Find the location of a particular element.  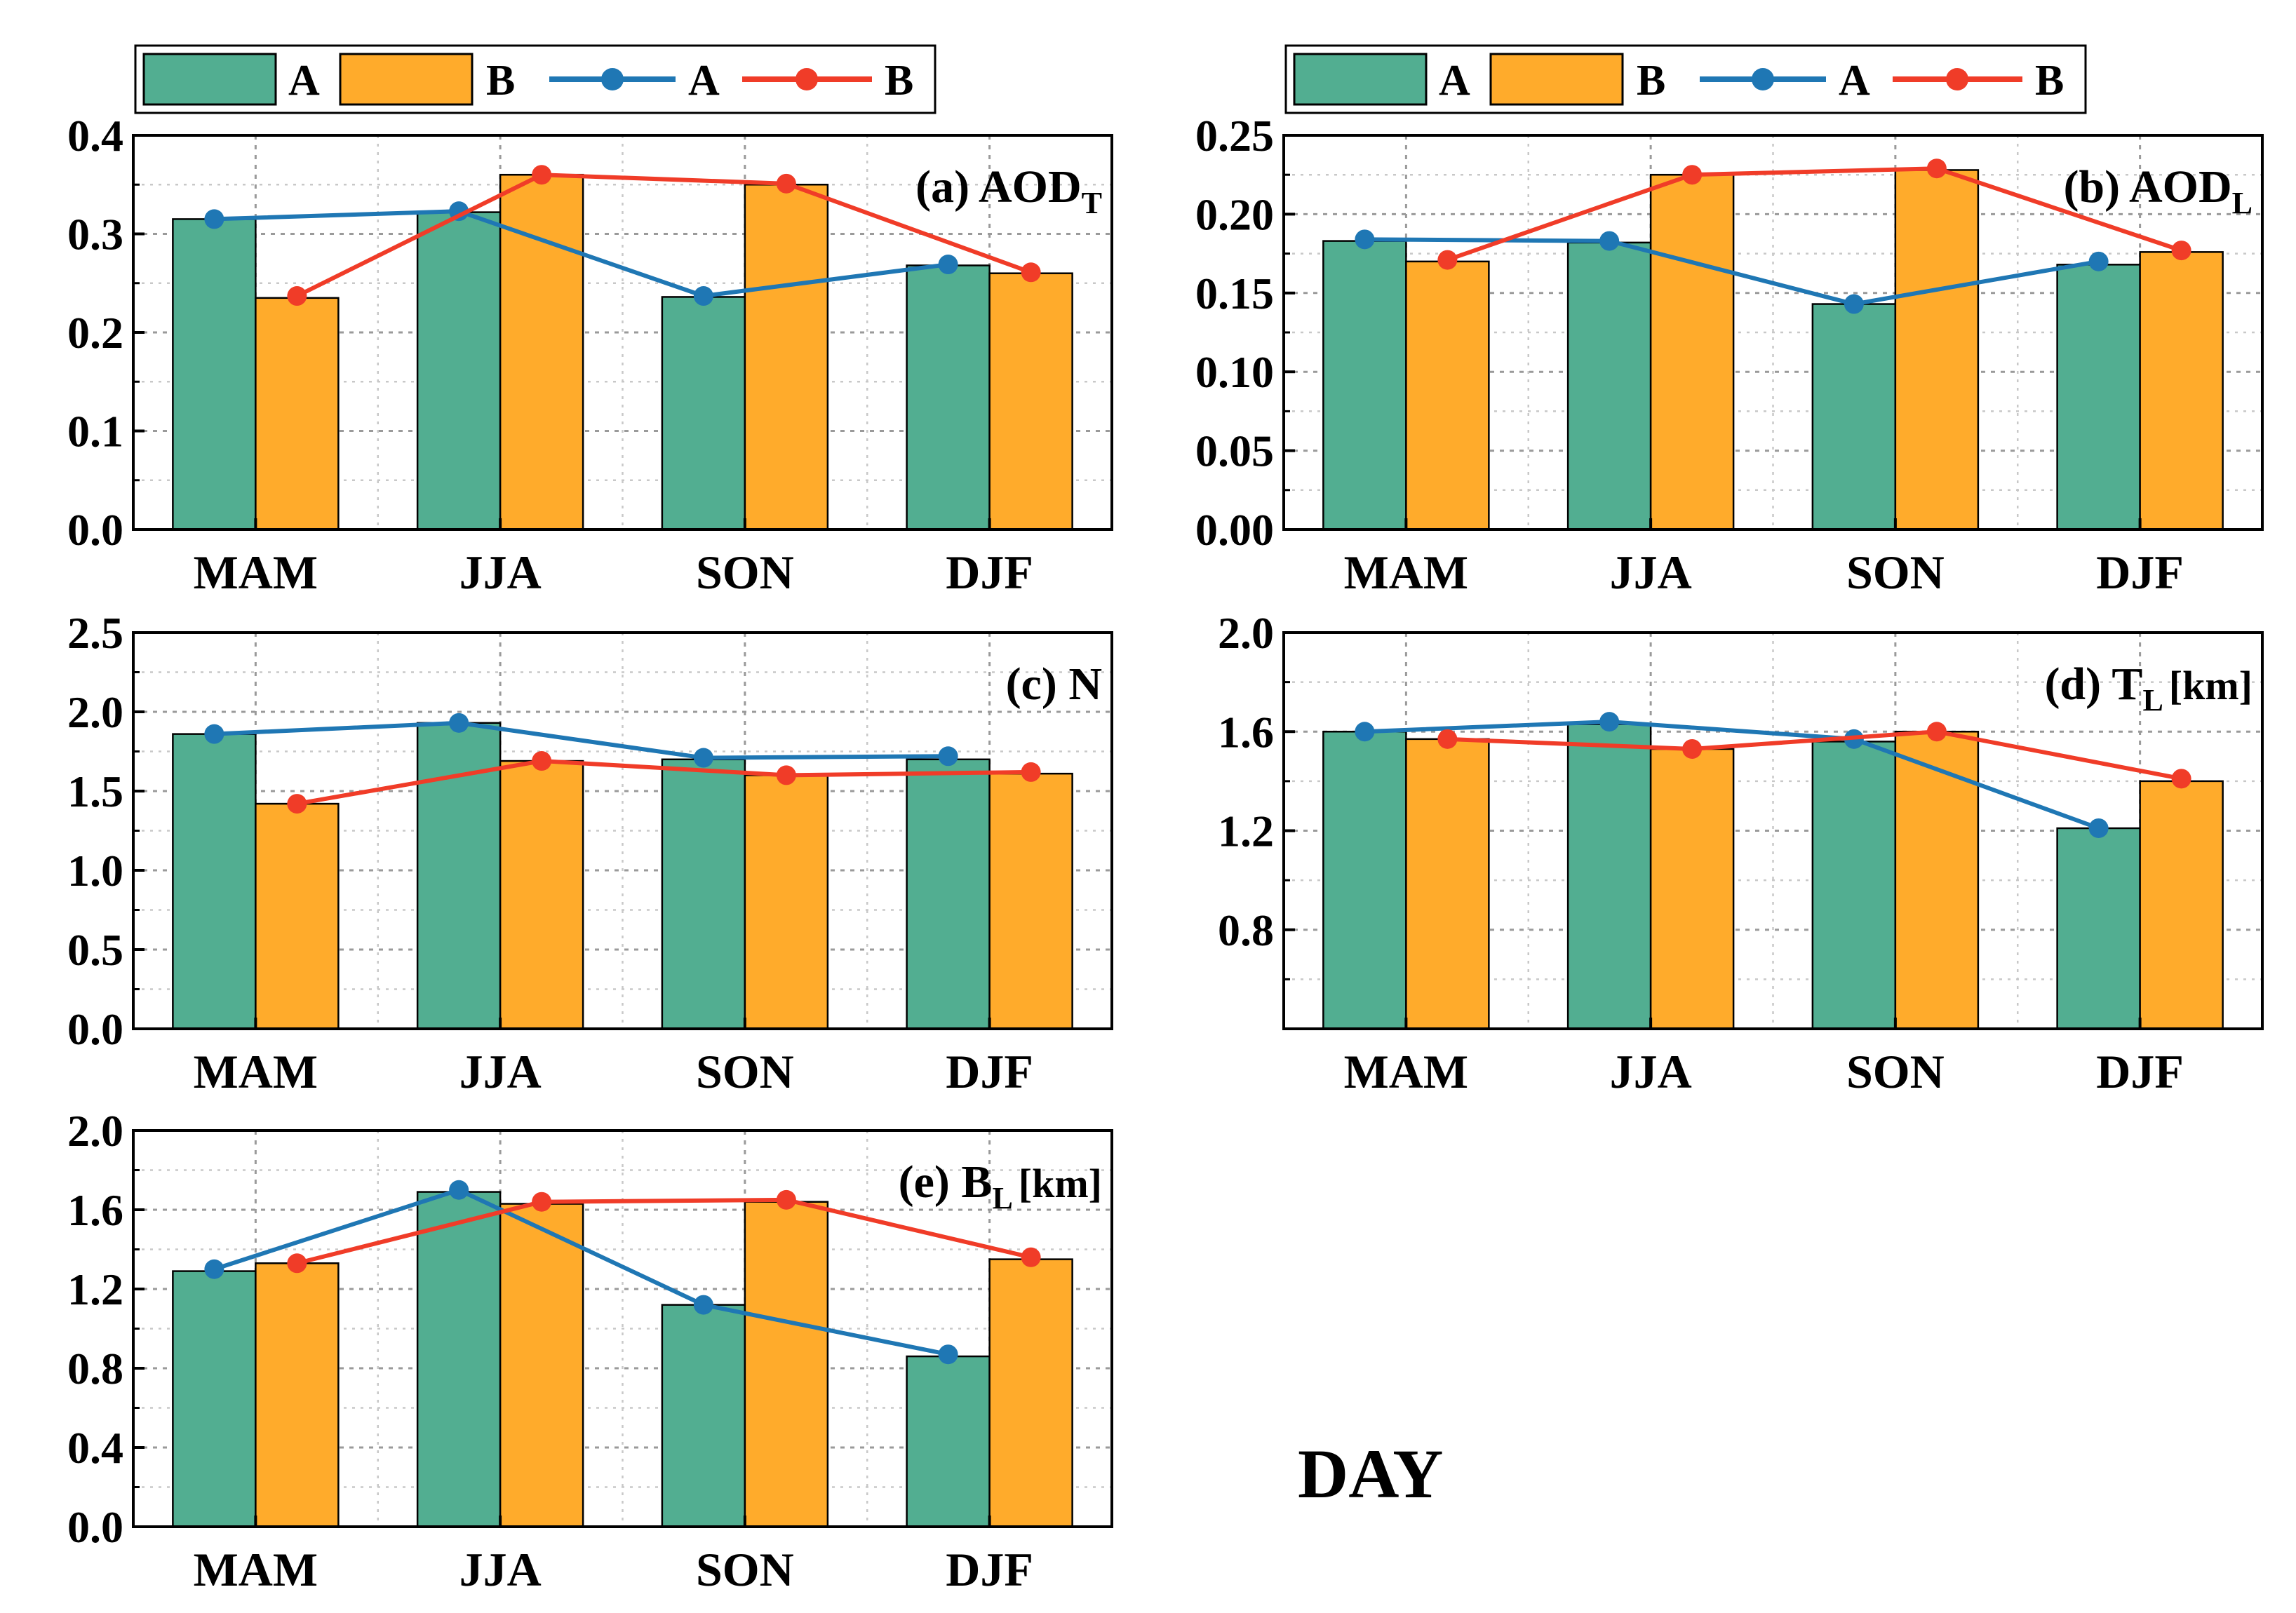

panel-title-main: (a) AOD is located at coordinates (998, 186).